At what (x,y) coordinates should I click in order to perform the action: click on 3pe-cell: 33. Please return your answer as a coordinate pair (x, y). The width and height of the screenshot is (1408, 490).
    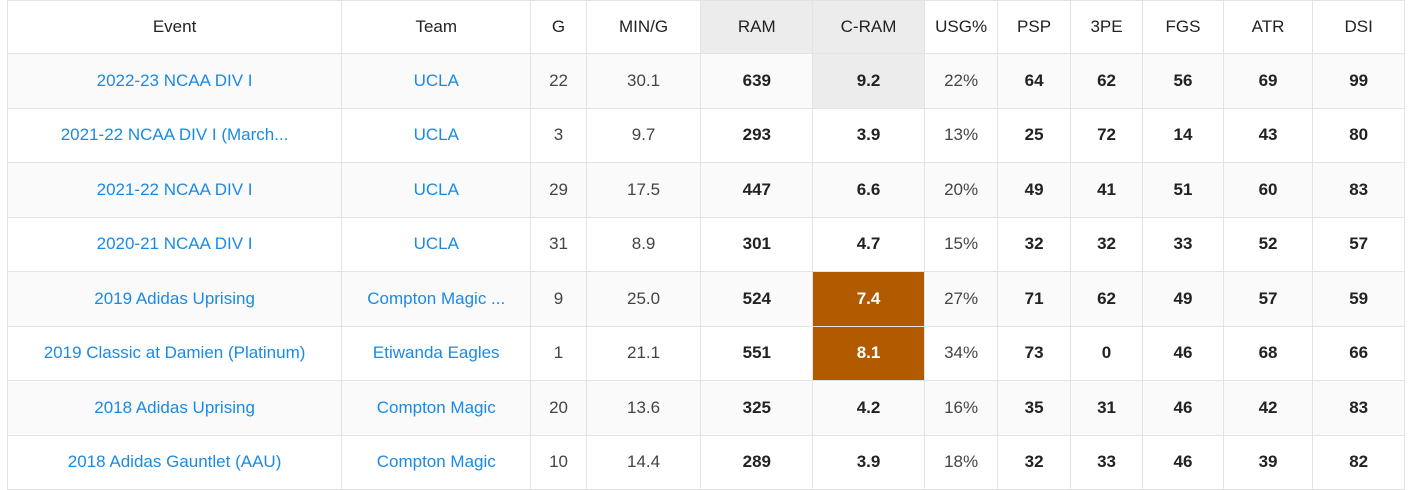
    Looking at the image, I should click on (1106, 462).